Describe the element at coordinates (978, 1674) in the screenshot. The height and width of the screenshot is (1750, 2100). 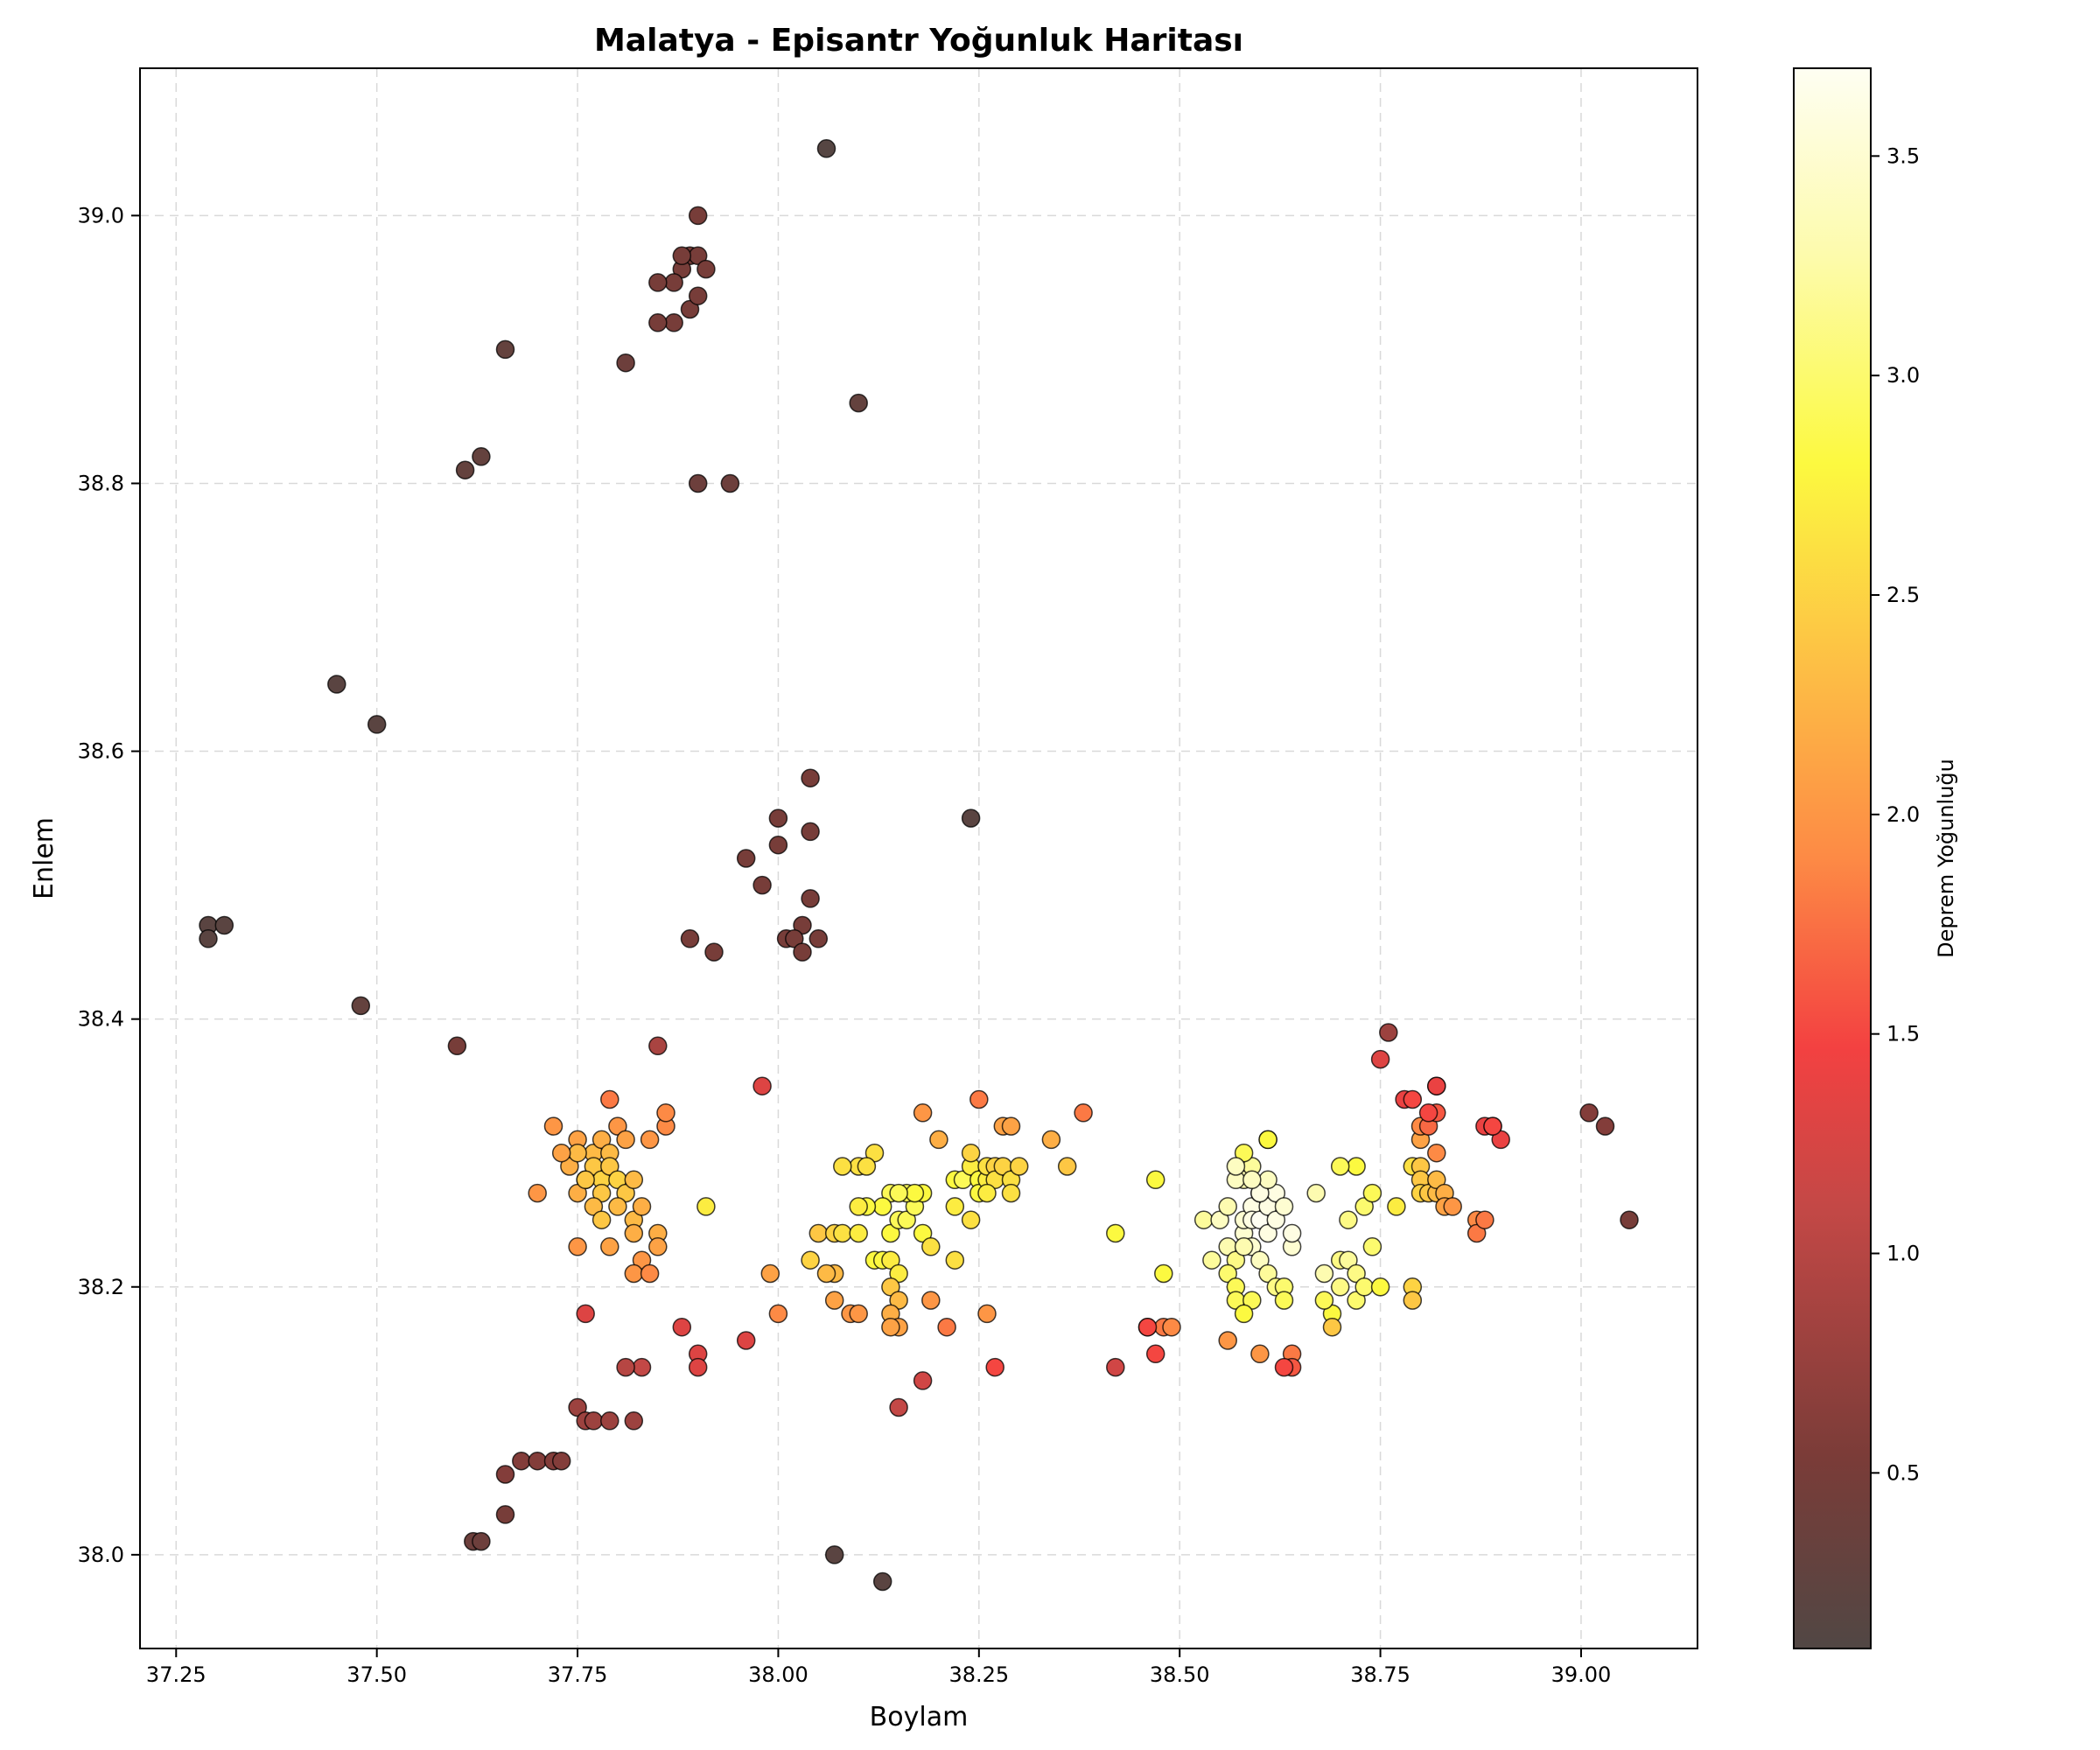
I see `x-tick-label: 38.25` at that location.